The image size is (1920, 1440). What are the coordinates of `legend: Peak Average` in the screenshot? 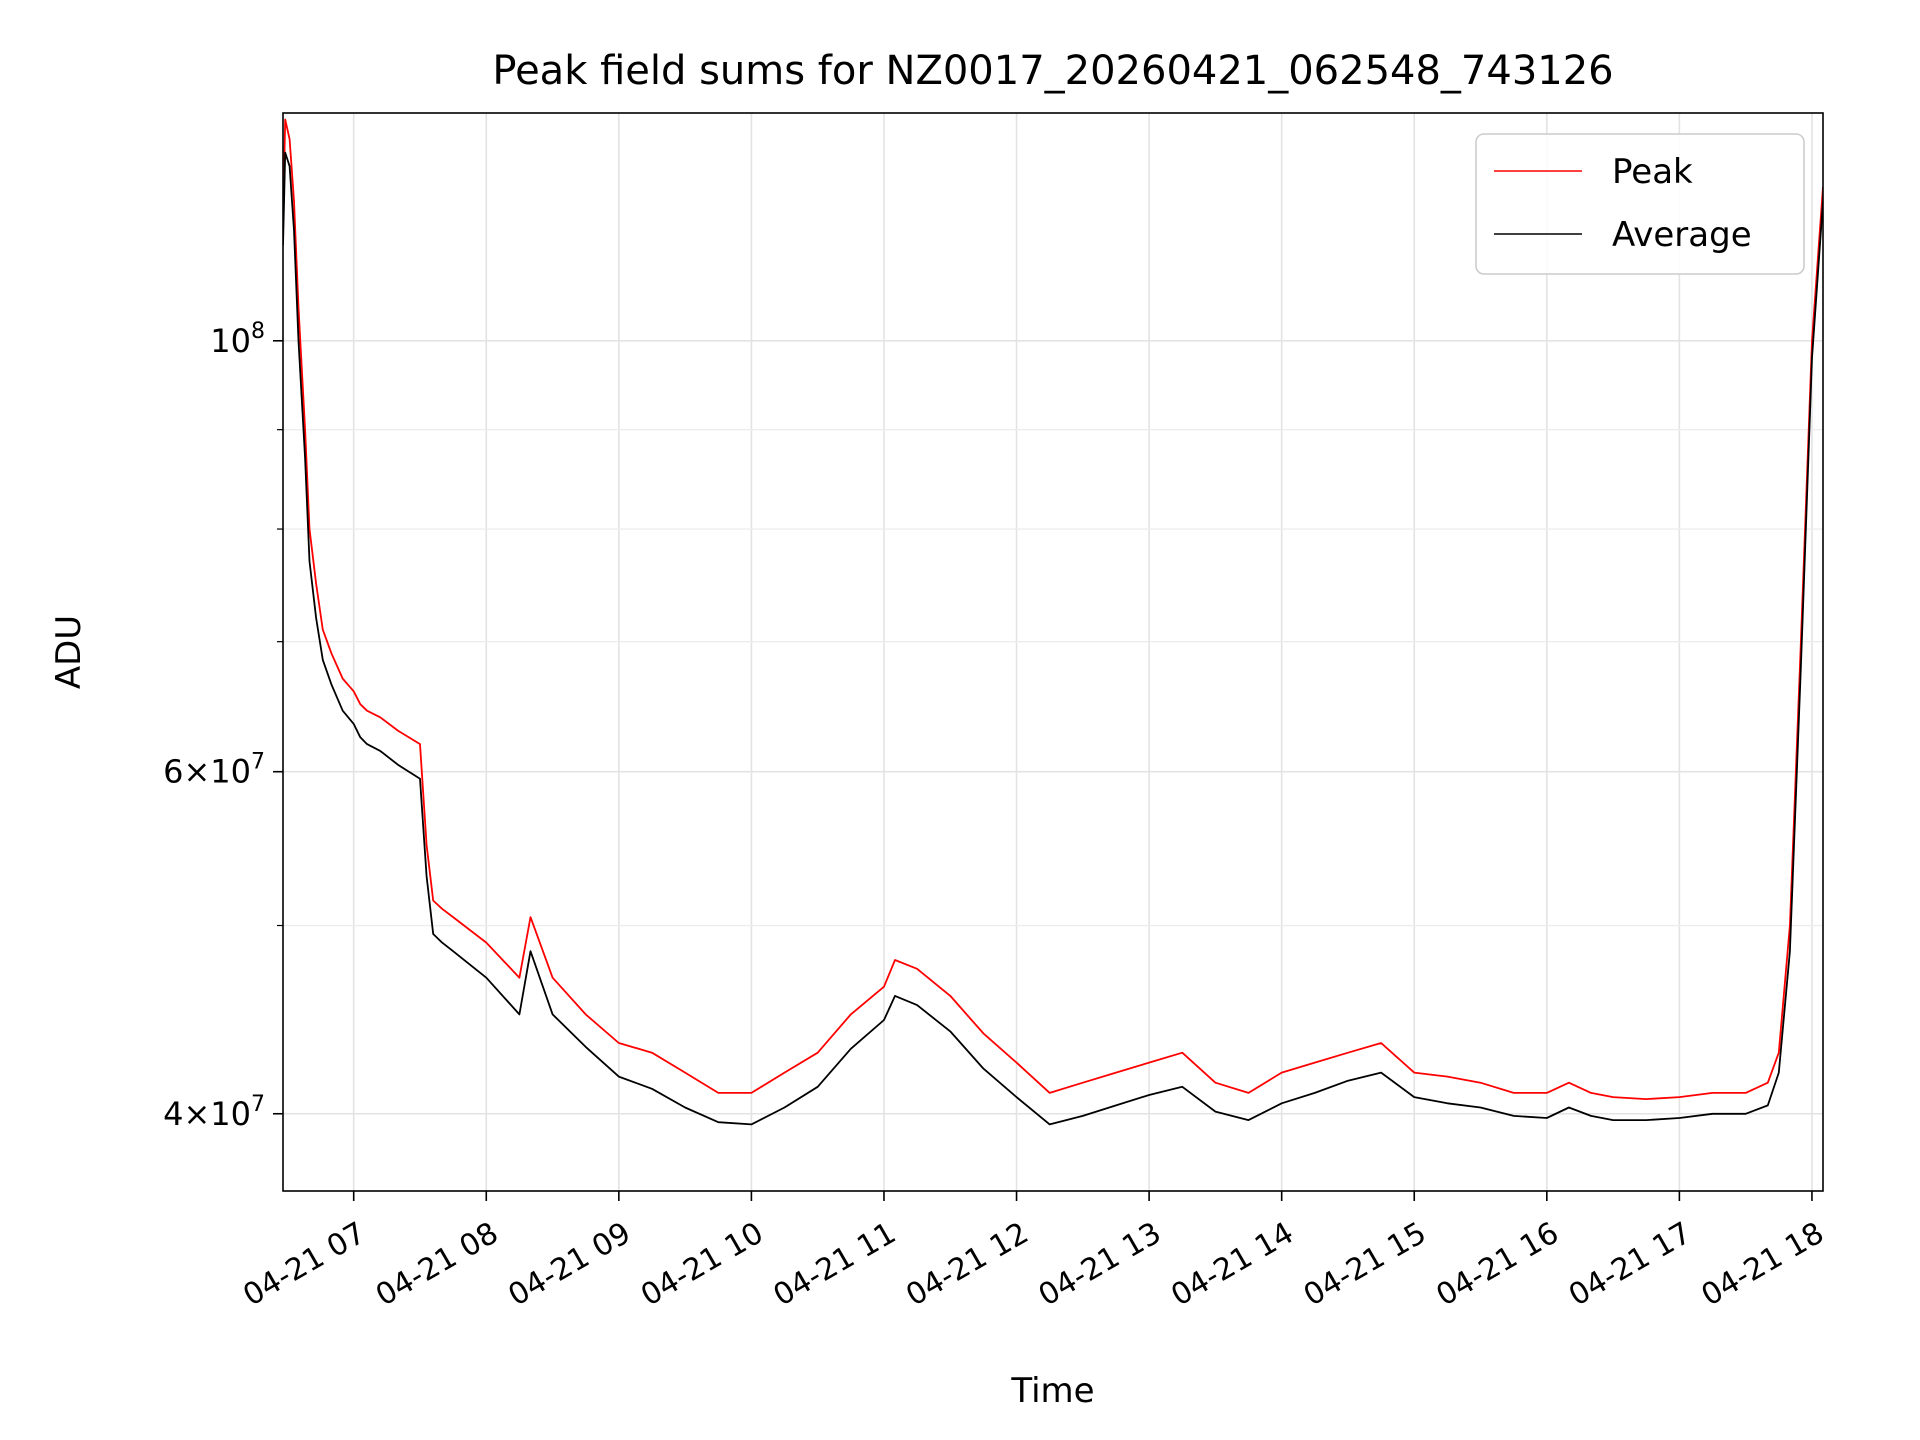 It's located at (1640, 204).